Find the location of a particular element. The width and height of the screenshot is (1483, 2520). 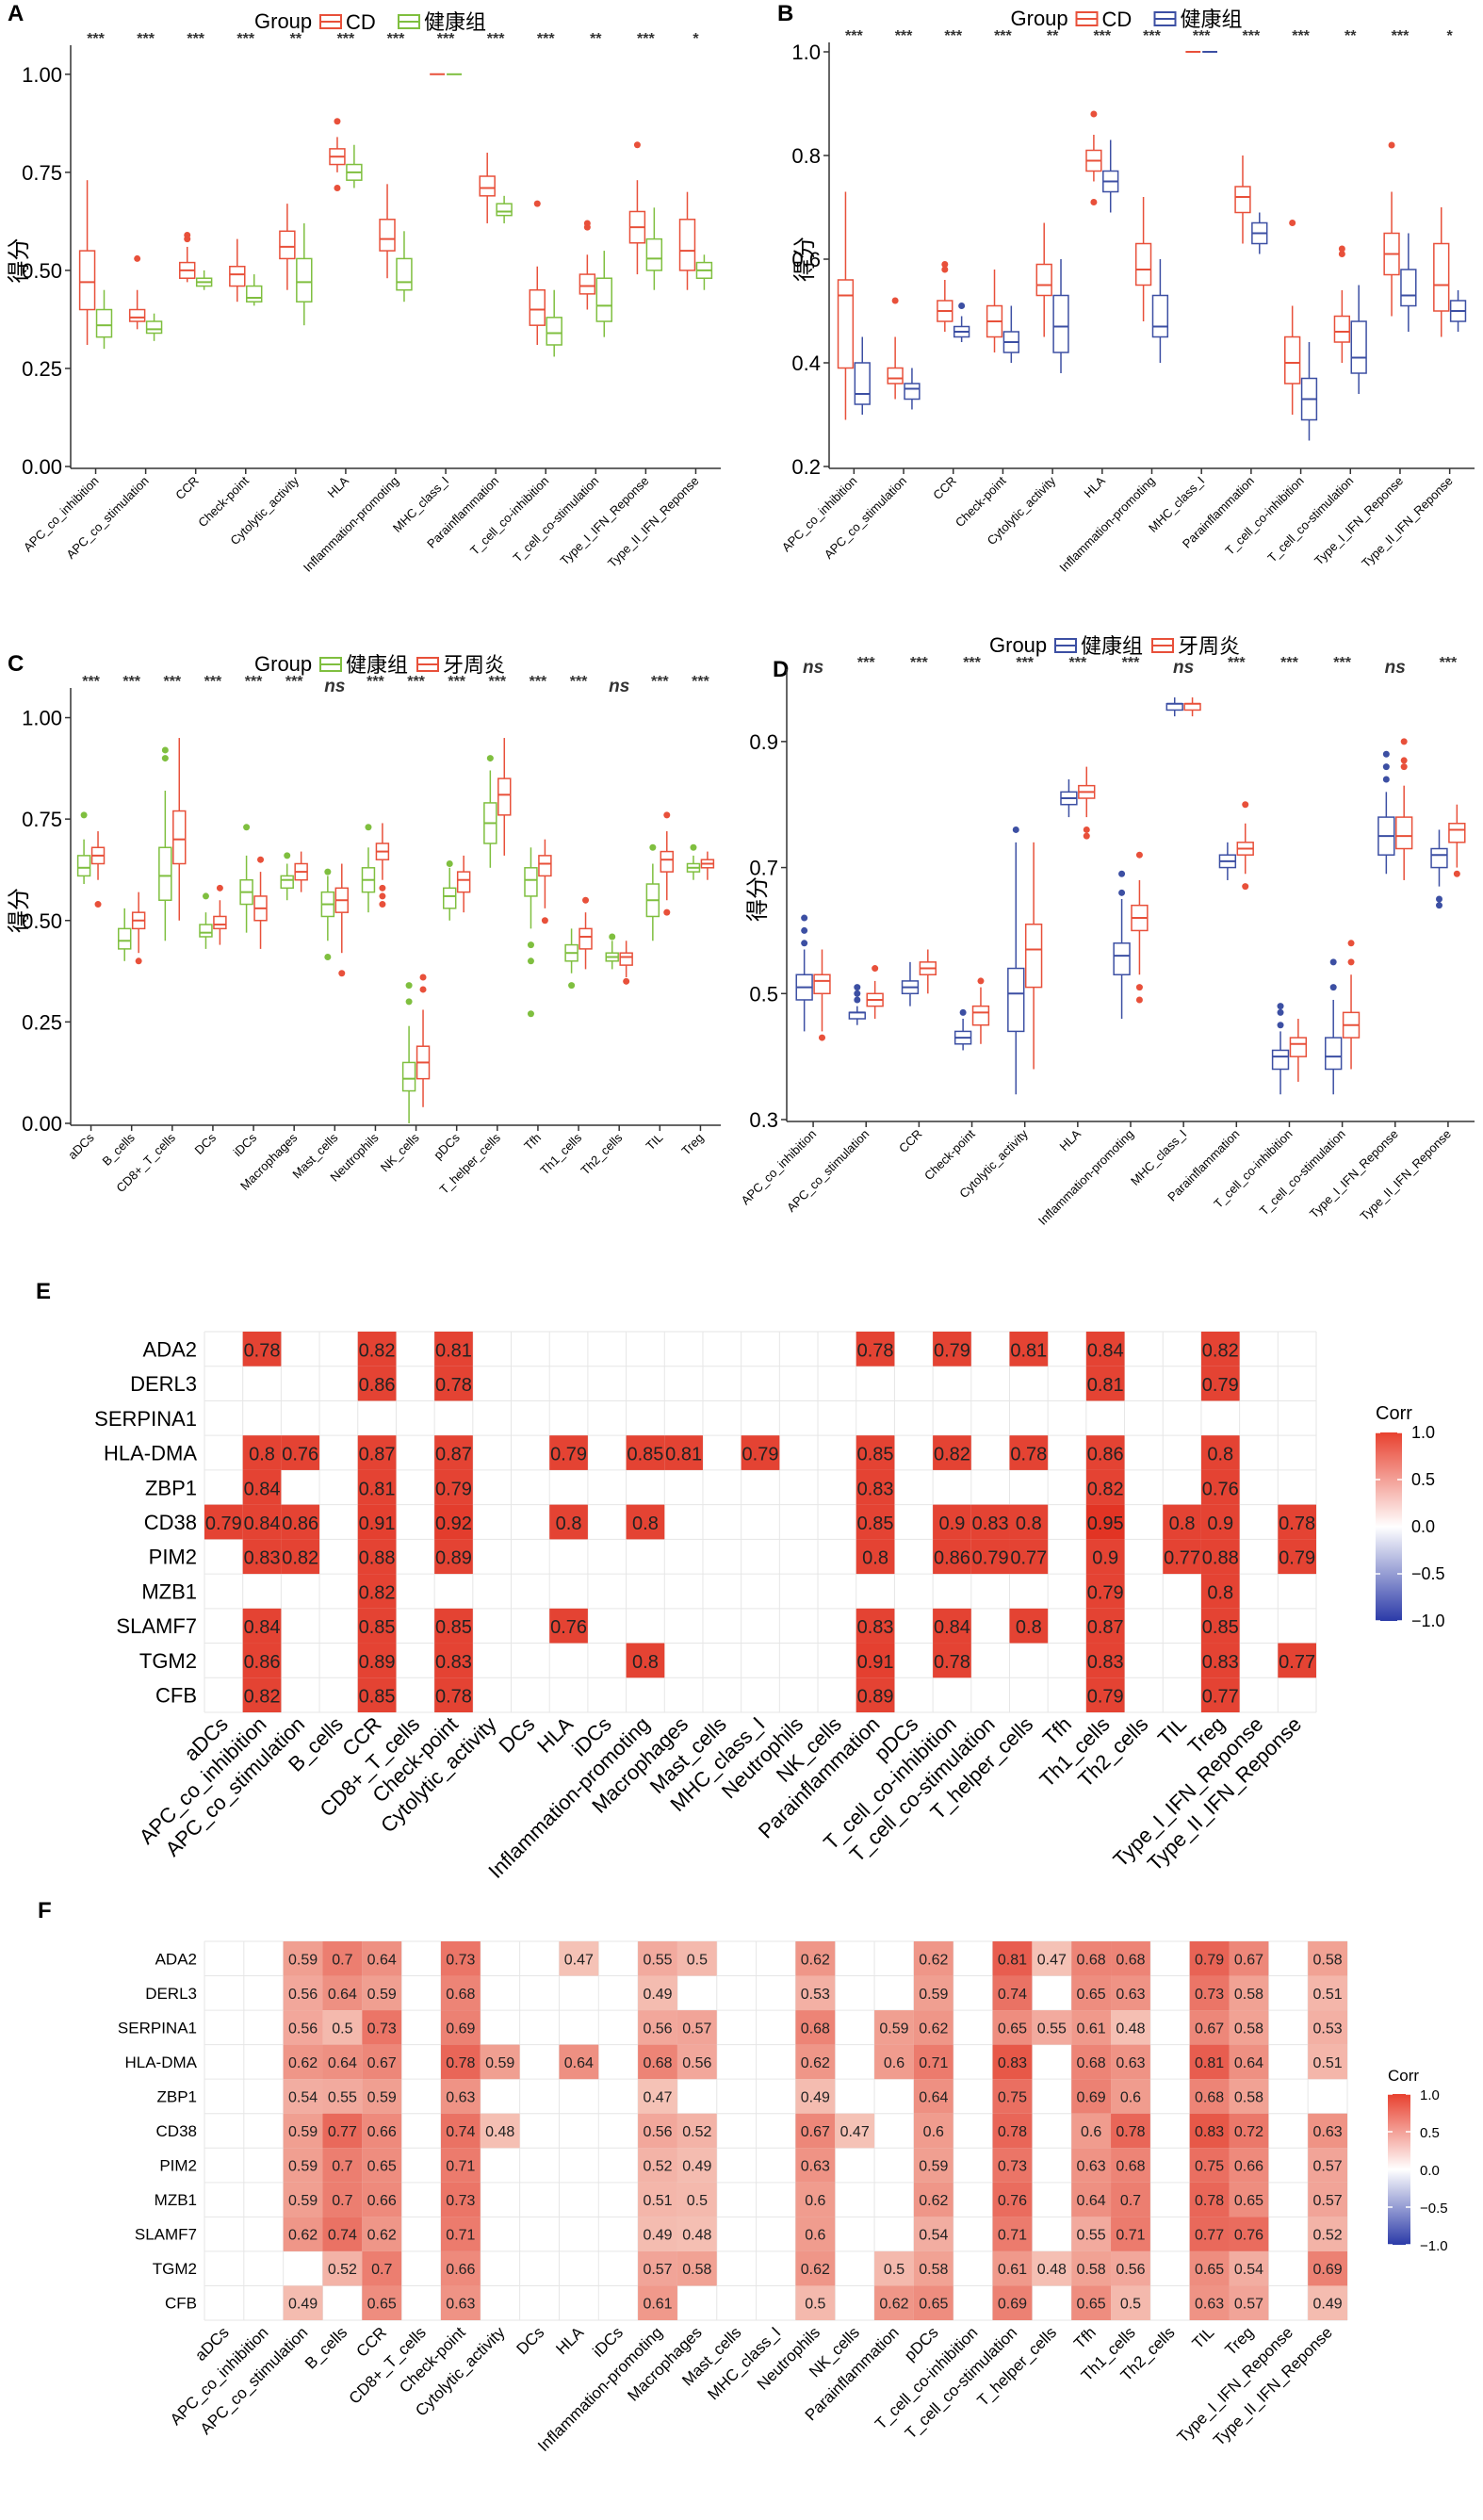

heat-cell-zbp1-apc-co-stimulation: 0.54 is located at coordinates (303, 2096).